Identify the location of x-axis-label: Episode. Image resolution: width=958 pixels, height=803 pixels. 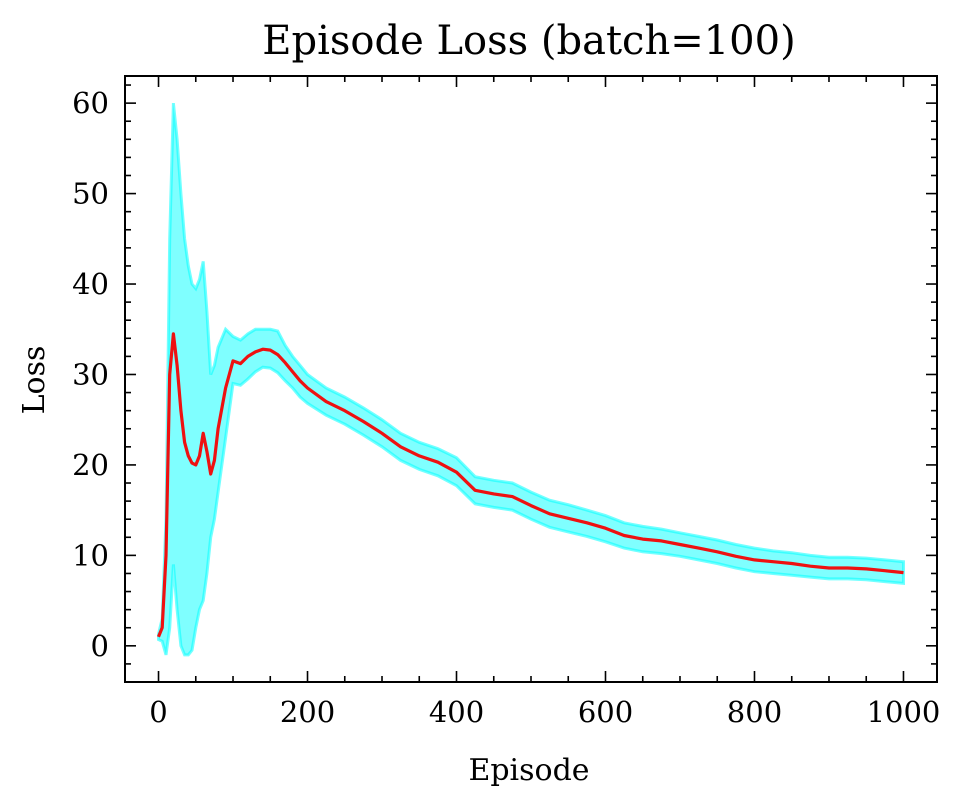
(528, 770).